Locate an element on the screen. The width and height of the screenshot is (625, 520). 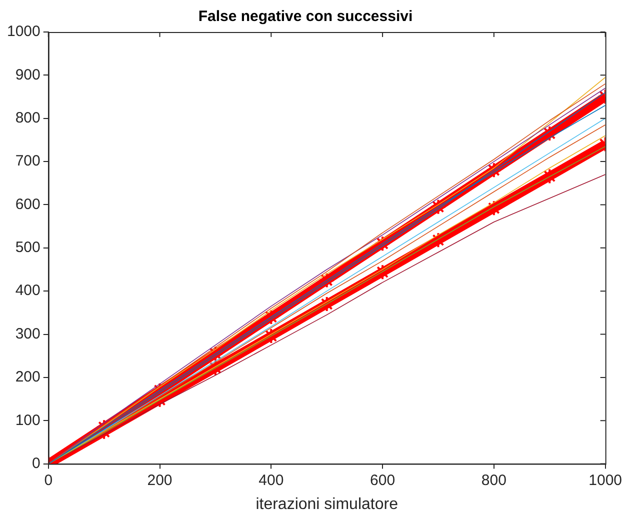
chart-title: False negative con successivi is located at coordinates (305, 17).